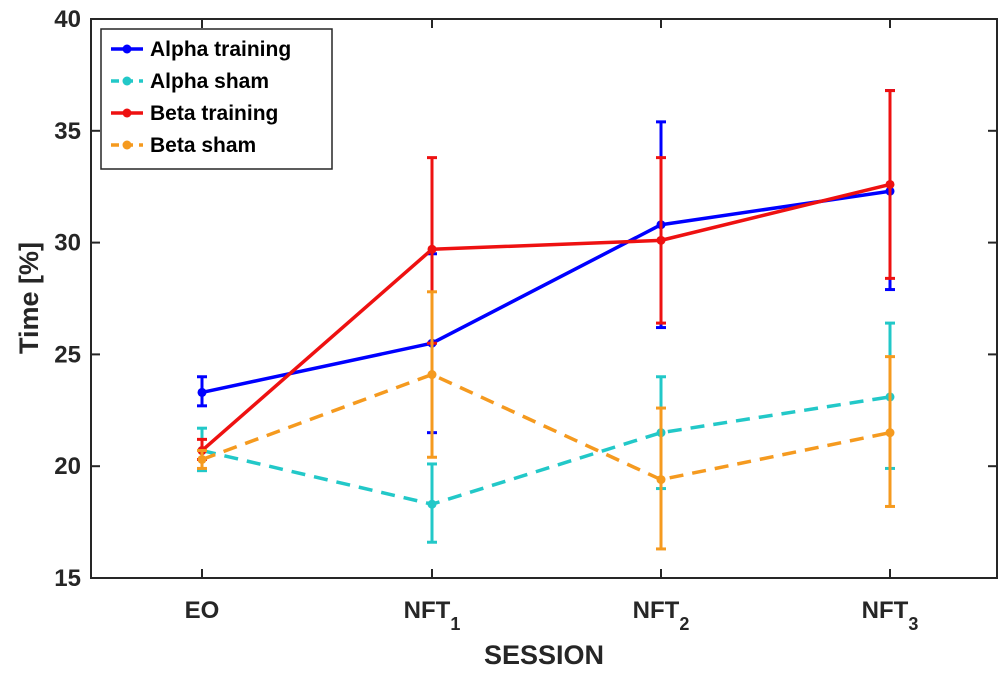 This screenshot has width=1000, height=677. I want to click on x-tick-label-subscript: 2, so click(684, 624).